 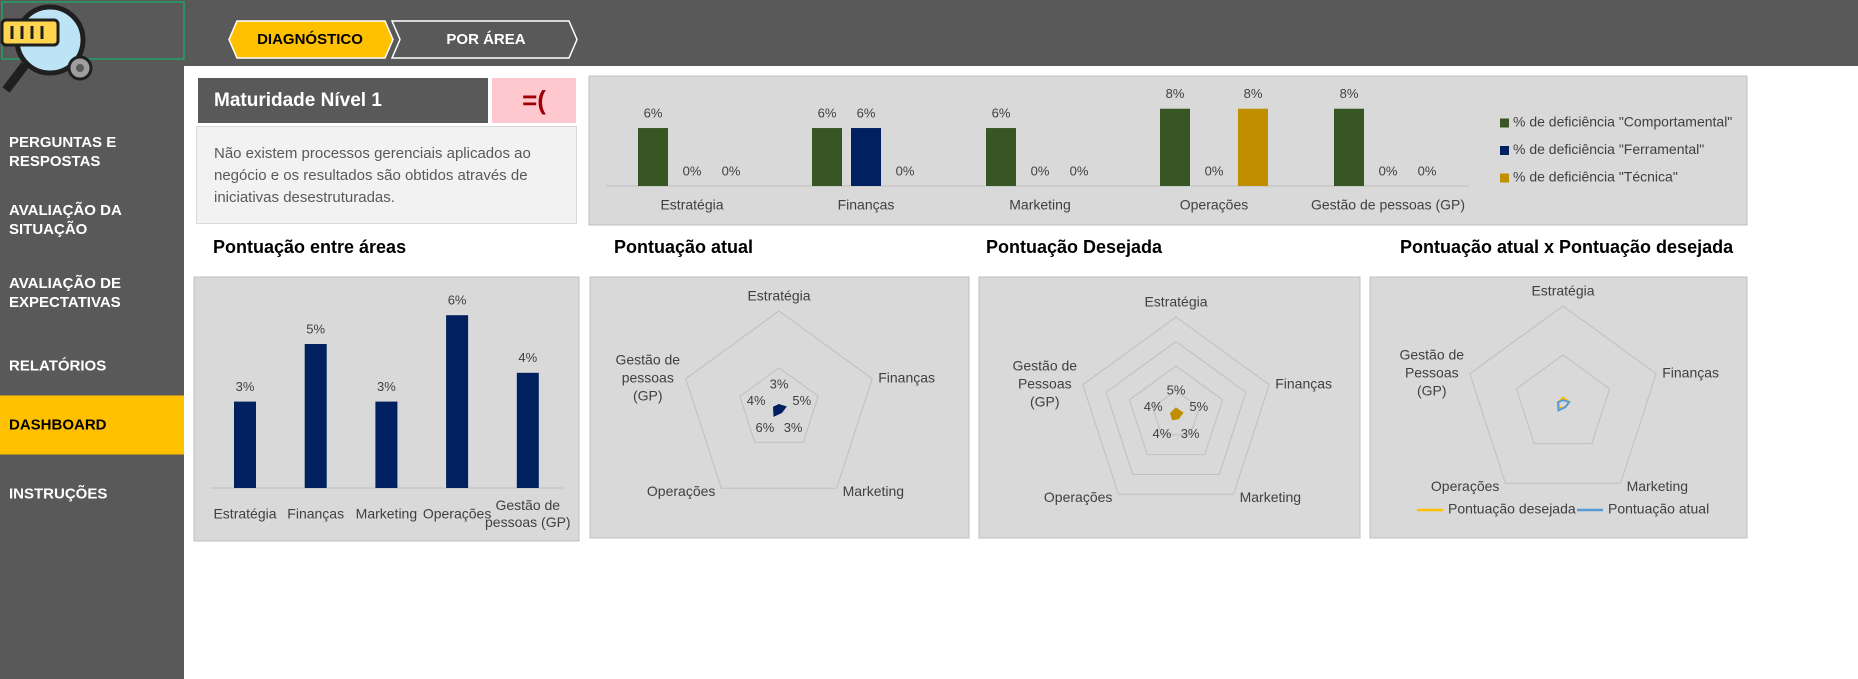 What do you see at coordinates (309, 247) in the screenshot?
I see `chart-title: Pontuação entre áreas` at bounding box center [309, 247].